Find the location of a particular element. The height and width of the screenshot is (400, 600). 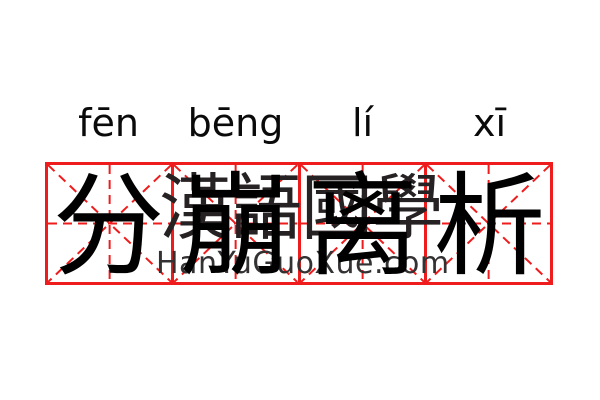

watermark-site-url: HanYuGuoXue.com is located at coordinates (303, 263).